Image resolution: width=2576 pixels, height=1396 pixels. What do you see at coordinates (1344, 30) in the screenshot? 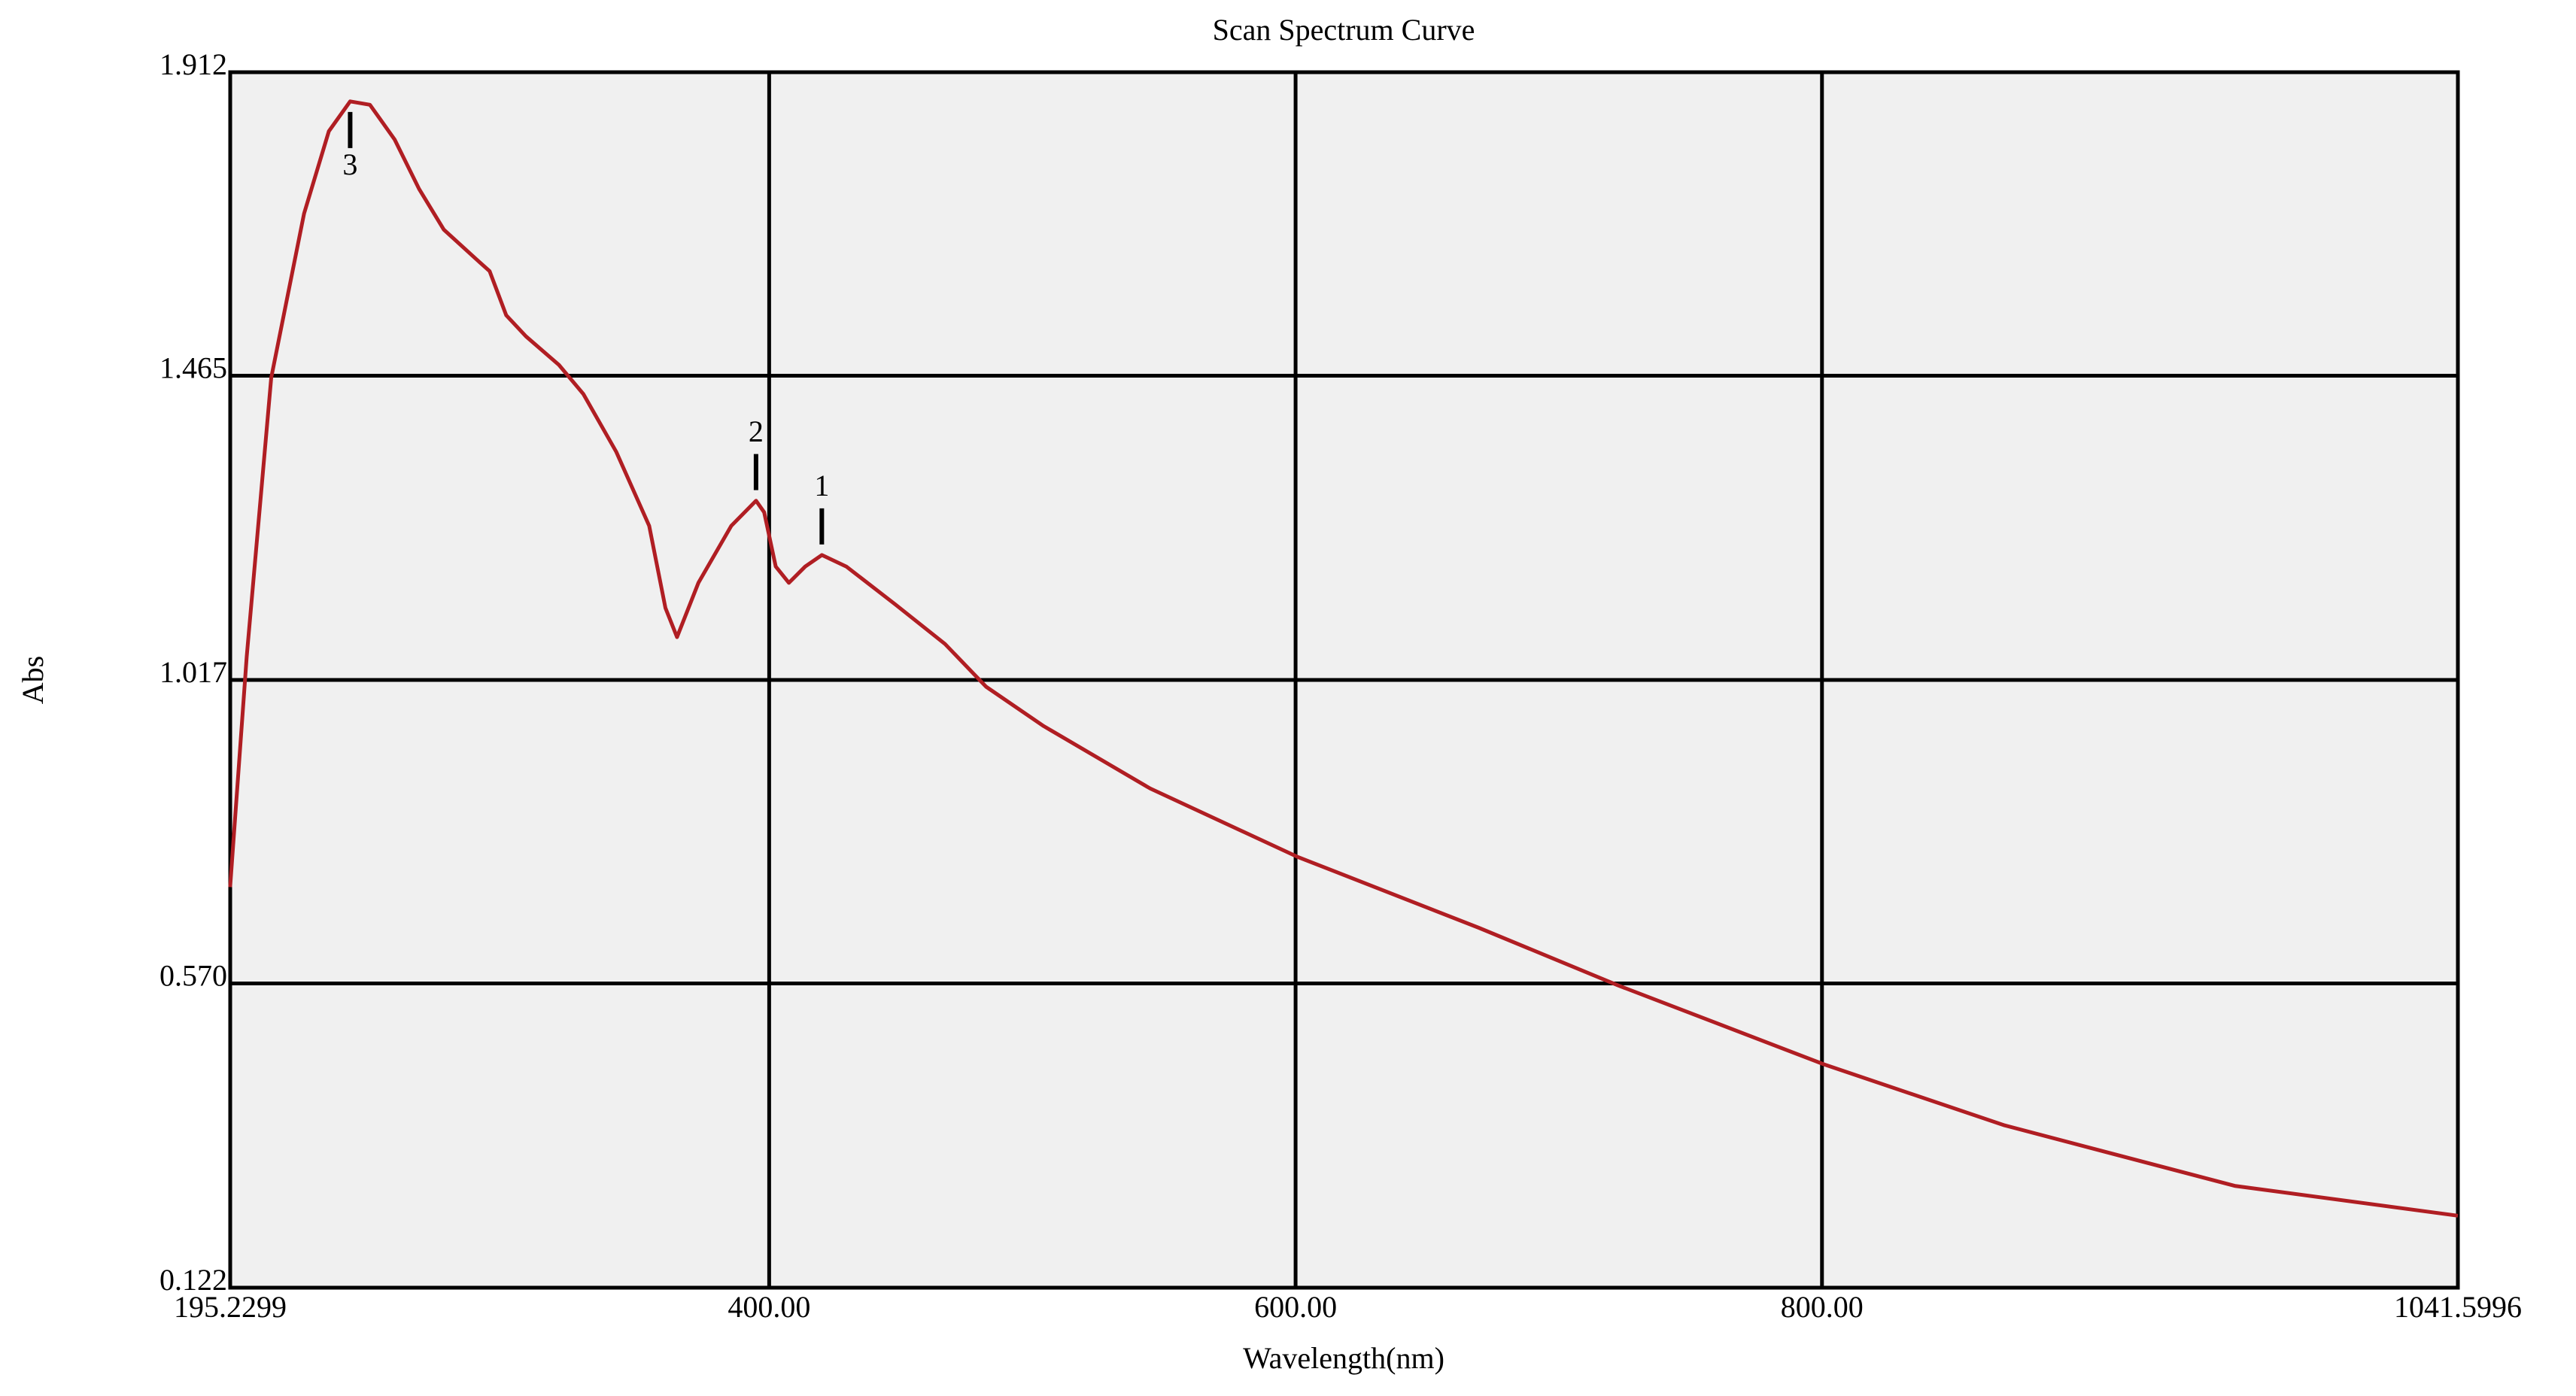
I see `chart-title: Scan Spectrum Curve` at bounding box center [1344, 30].